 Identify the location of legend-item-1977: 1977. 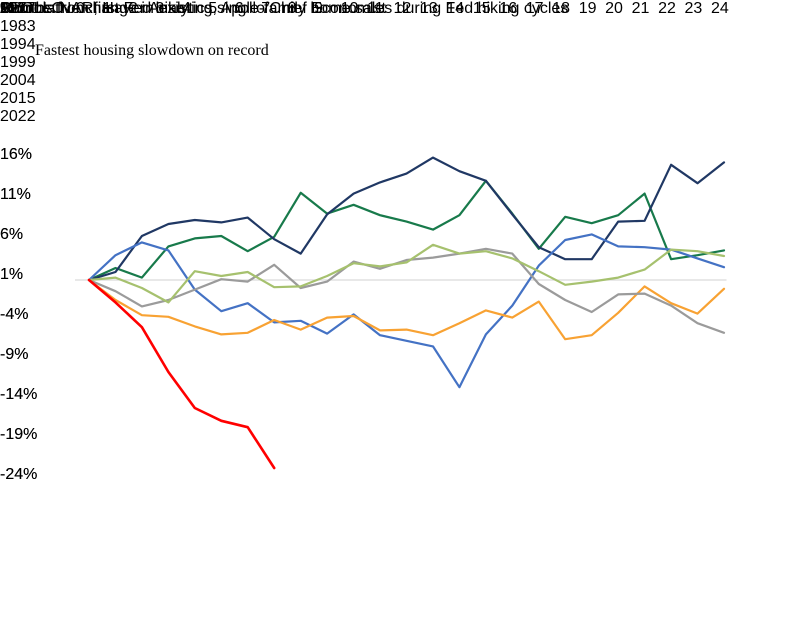
(18, 9).